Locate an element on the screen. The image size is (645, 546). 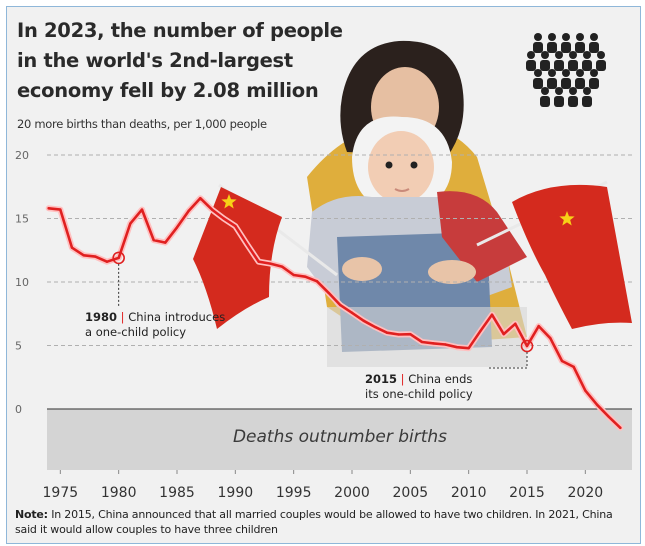
y-tick-label: 10 is located at coordinates (22, 282).